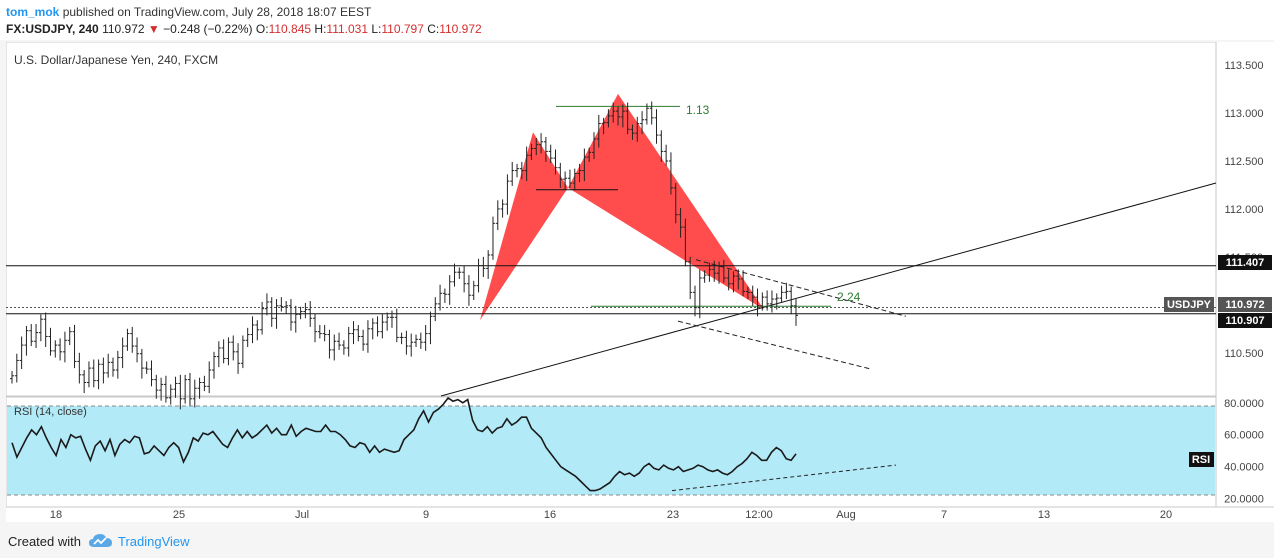 The width and height of the screenshot is (1274, 558). Describe the element at coordinates (154, 541) in the screenshot. I see `tradingview-link: TradingView` at that location.